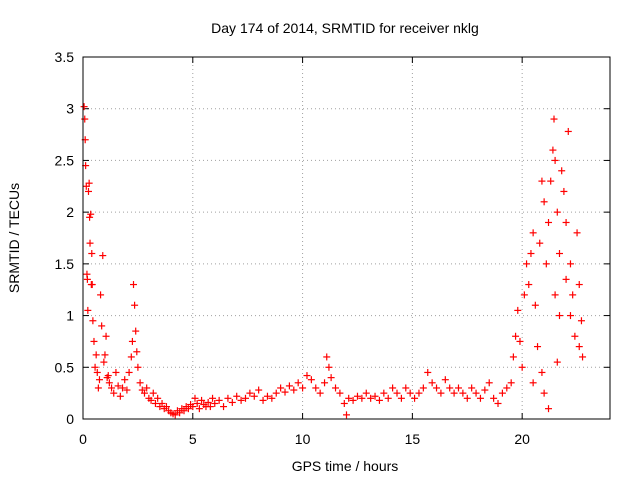  Describe the element at coordinates (193, 439) in the screenshot. I see `x-tick-label: 5` at that location.